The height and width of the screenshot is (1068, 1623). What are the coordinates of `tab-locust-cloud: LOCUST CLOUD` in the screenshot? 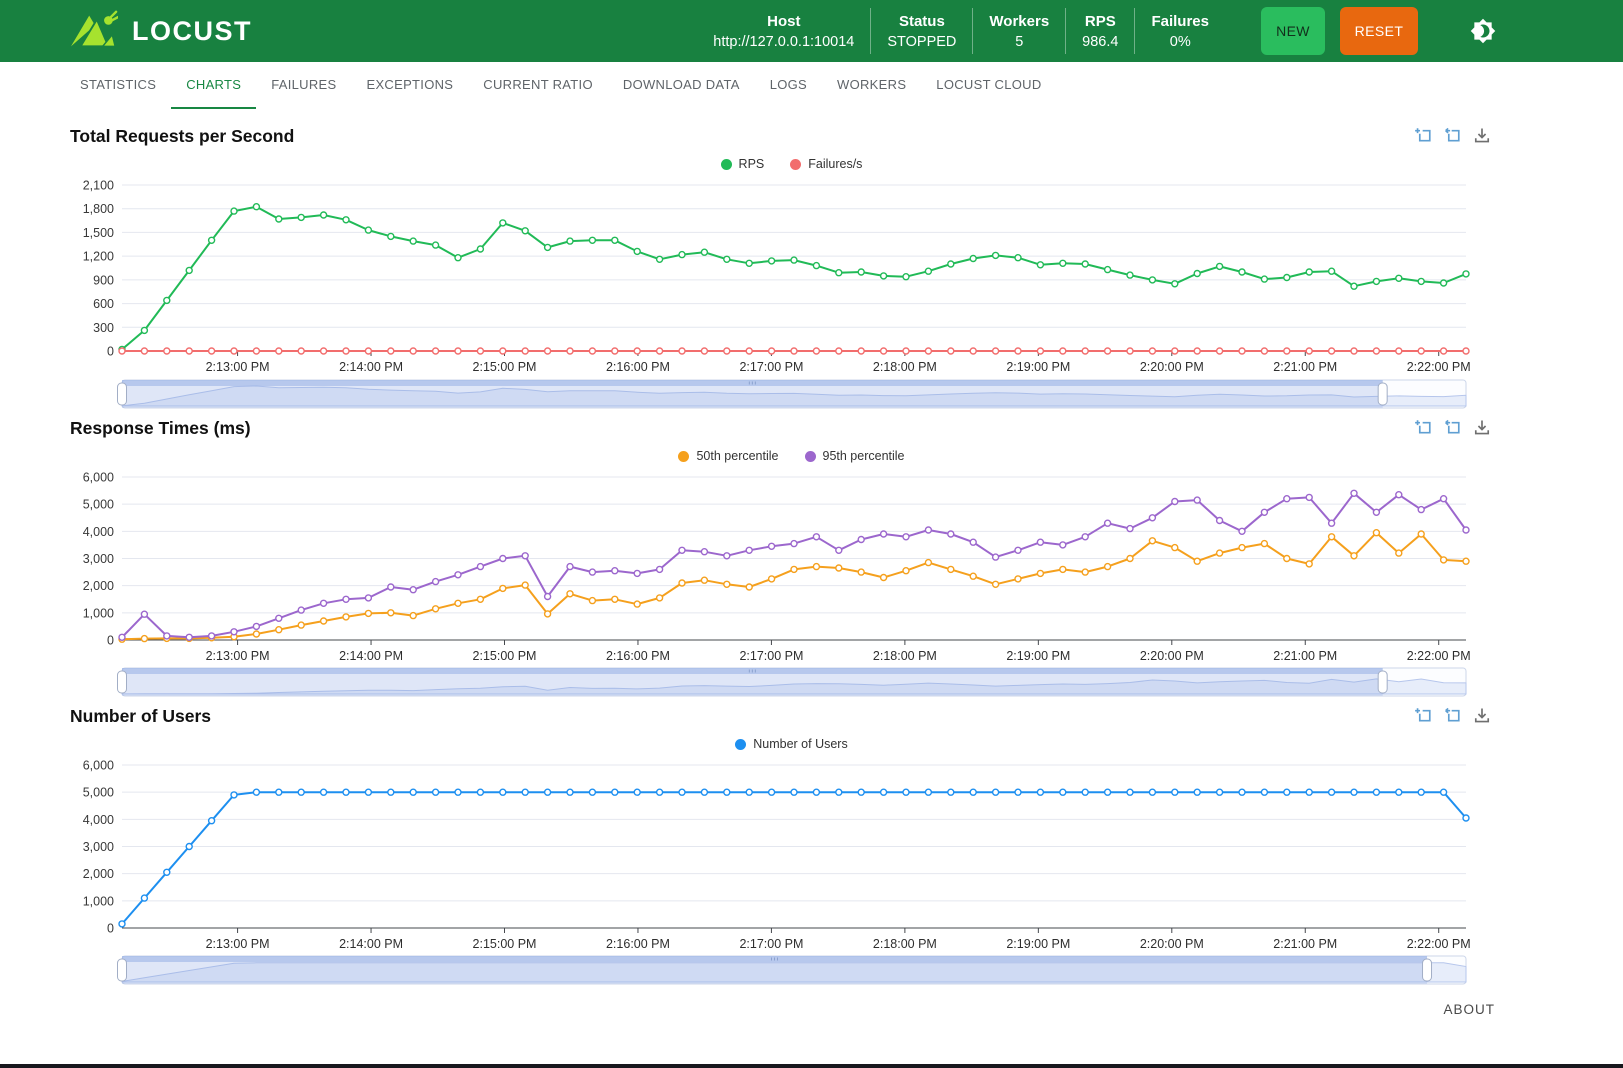 It's located at (988, 85).